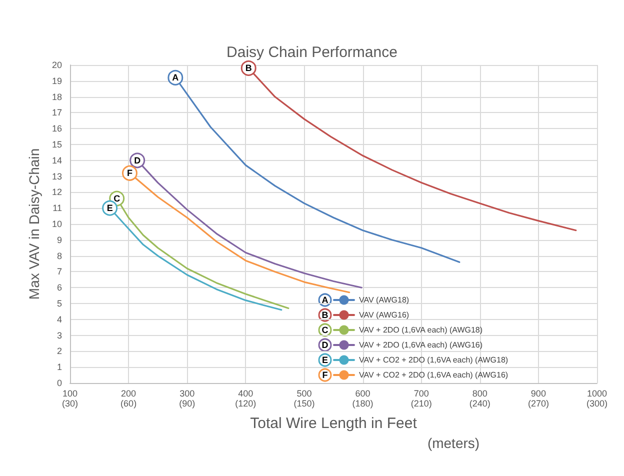 This screenshot has width=624, height=476. I want to click on y-tick-label: 13, so click(57, 176).